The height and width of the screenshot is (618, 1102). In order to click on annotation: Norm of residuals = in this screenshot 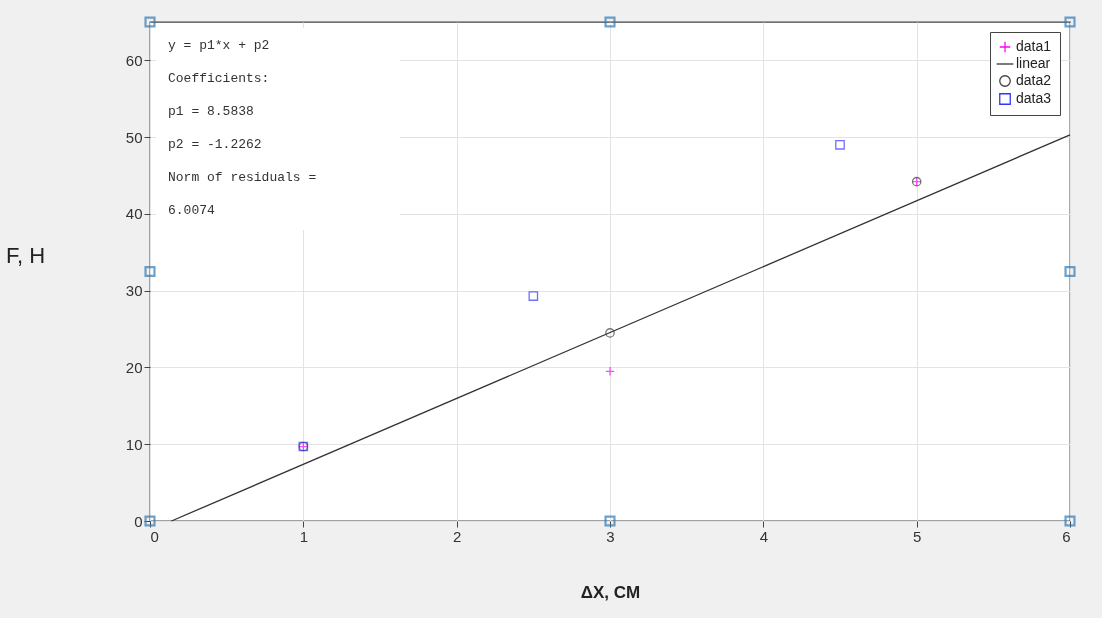, I will do `click(242, 177)`.